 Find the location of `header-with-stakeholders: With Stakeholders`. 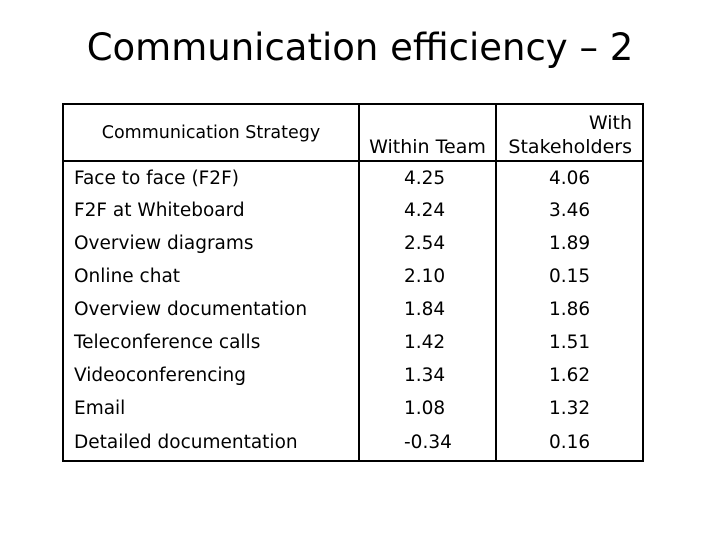

header-with-stakeholders: With Stakeholders is located at coordinates (569, 132).